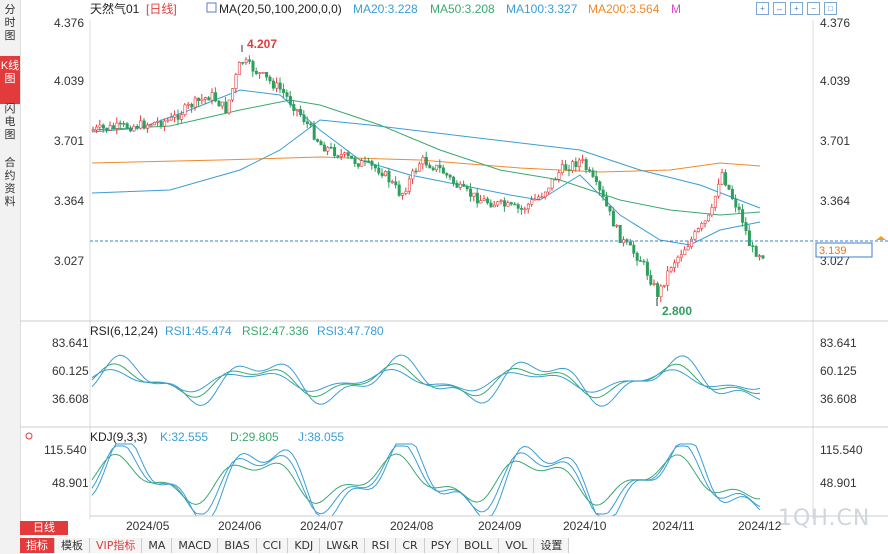  Describe the element at coordinates (441, 545) in the screenshot. I see `tab-psy: PSY` at that location.